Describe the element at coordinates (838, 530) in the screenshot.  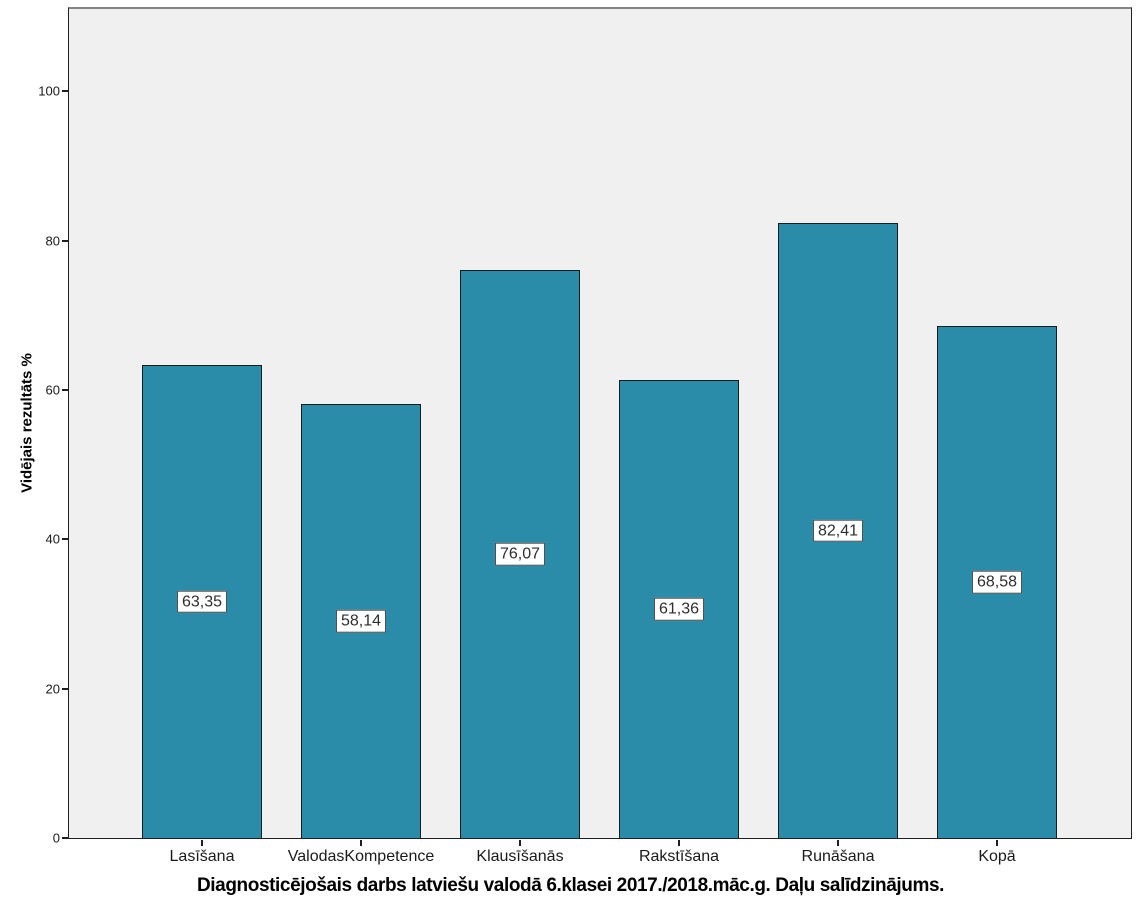
I see `bar-value-label: 82,41` at that location.